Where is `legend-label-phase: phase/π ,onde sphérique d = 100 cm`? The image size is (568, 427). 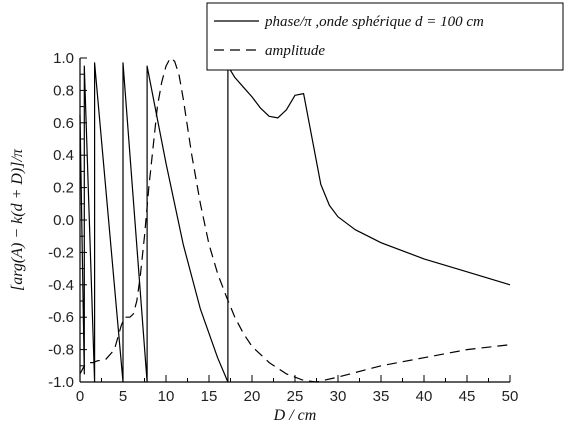 legend-label-phase: phase/π ,onde sphérique d = 100 cm is located at coordinates (374, 22).